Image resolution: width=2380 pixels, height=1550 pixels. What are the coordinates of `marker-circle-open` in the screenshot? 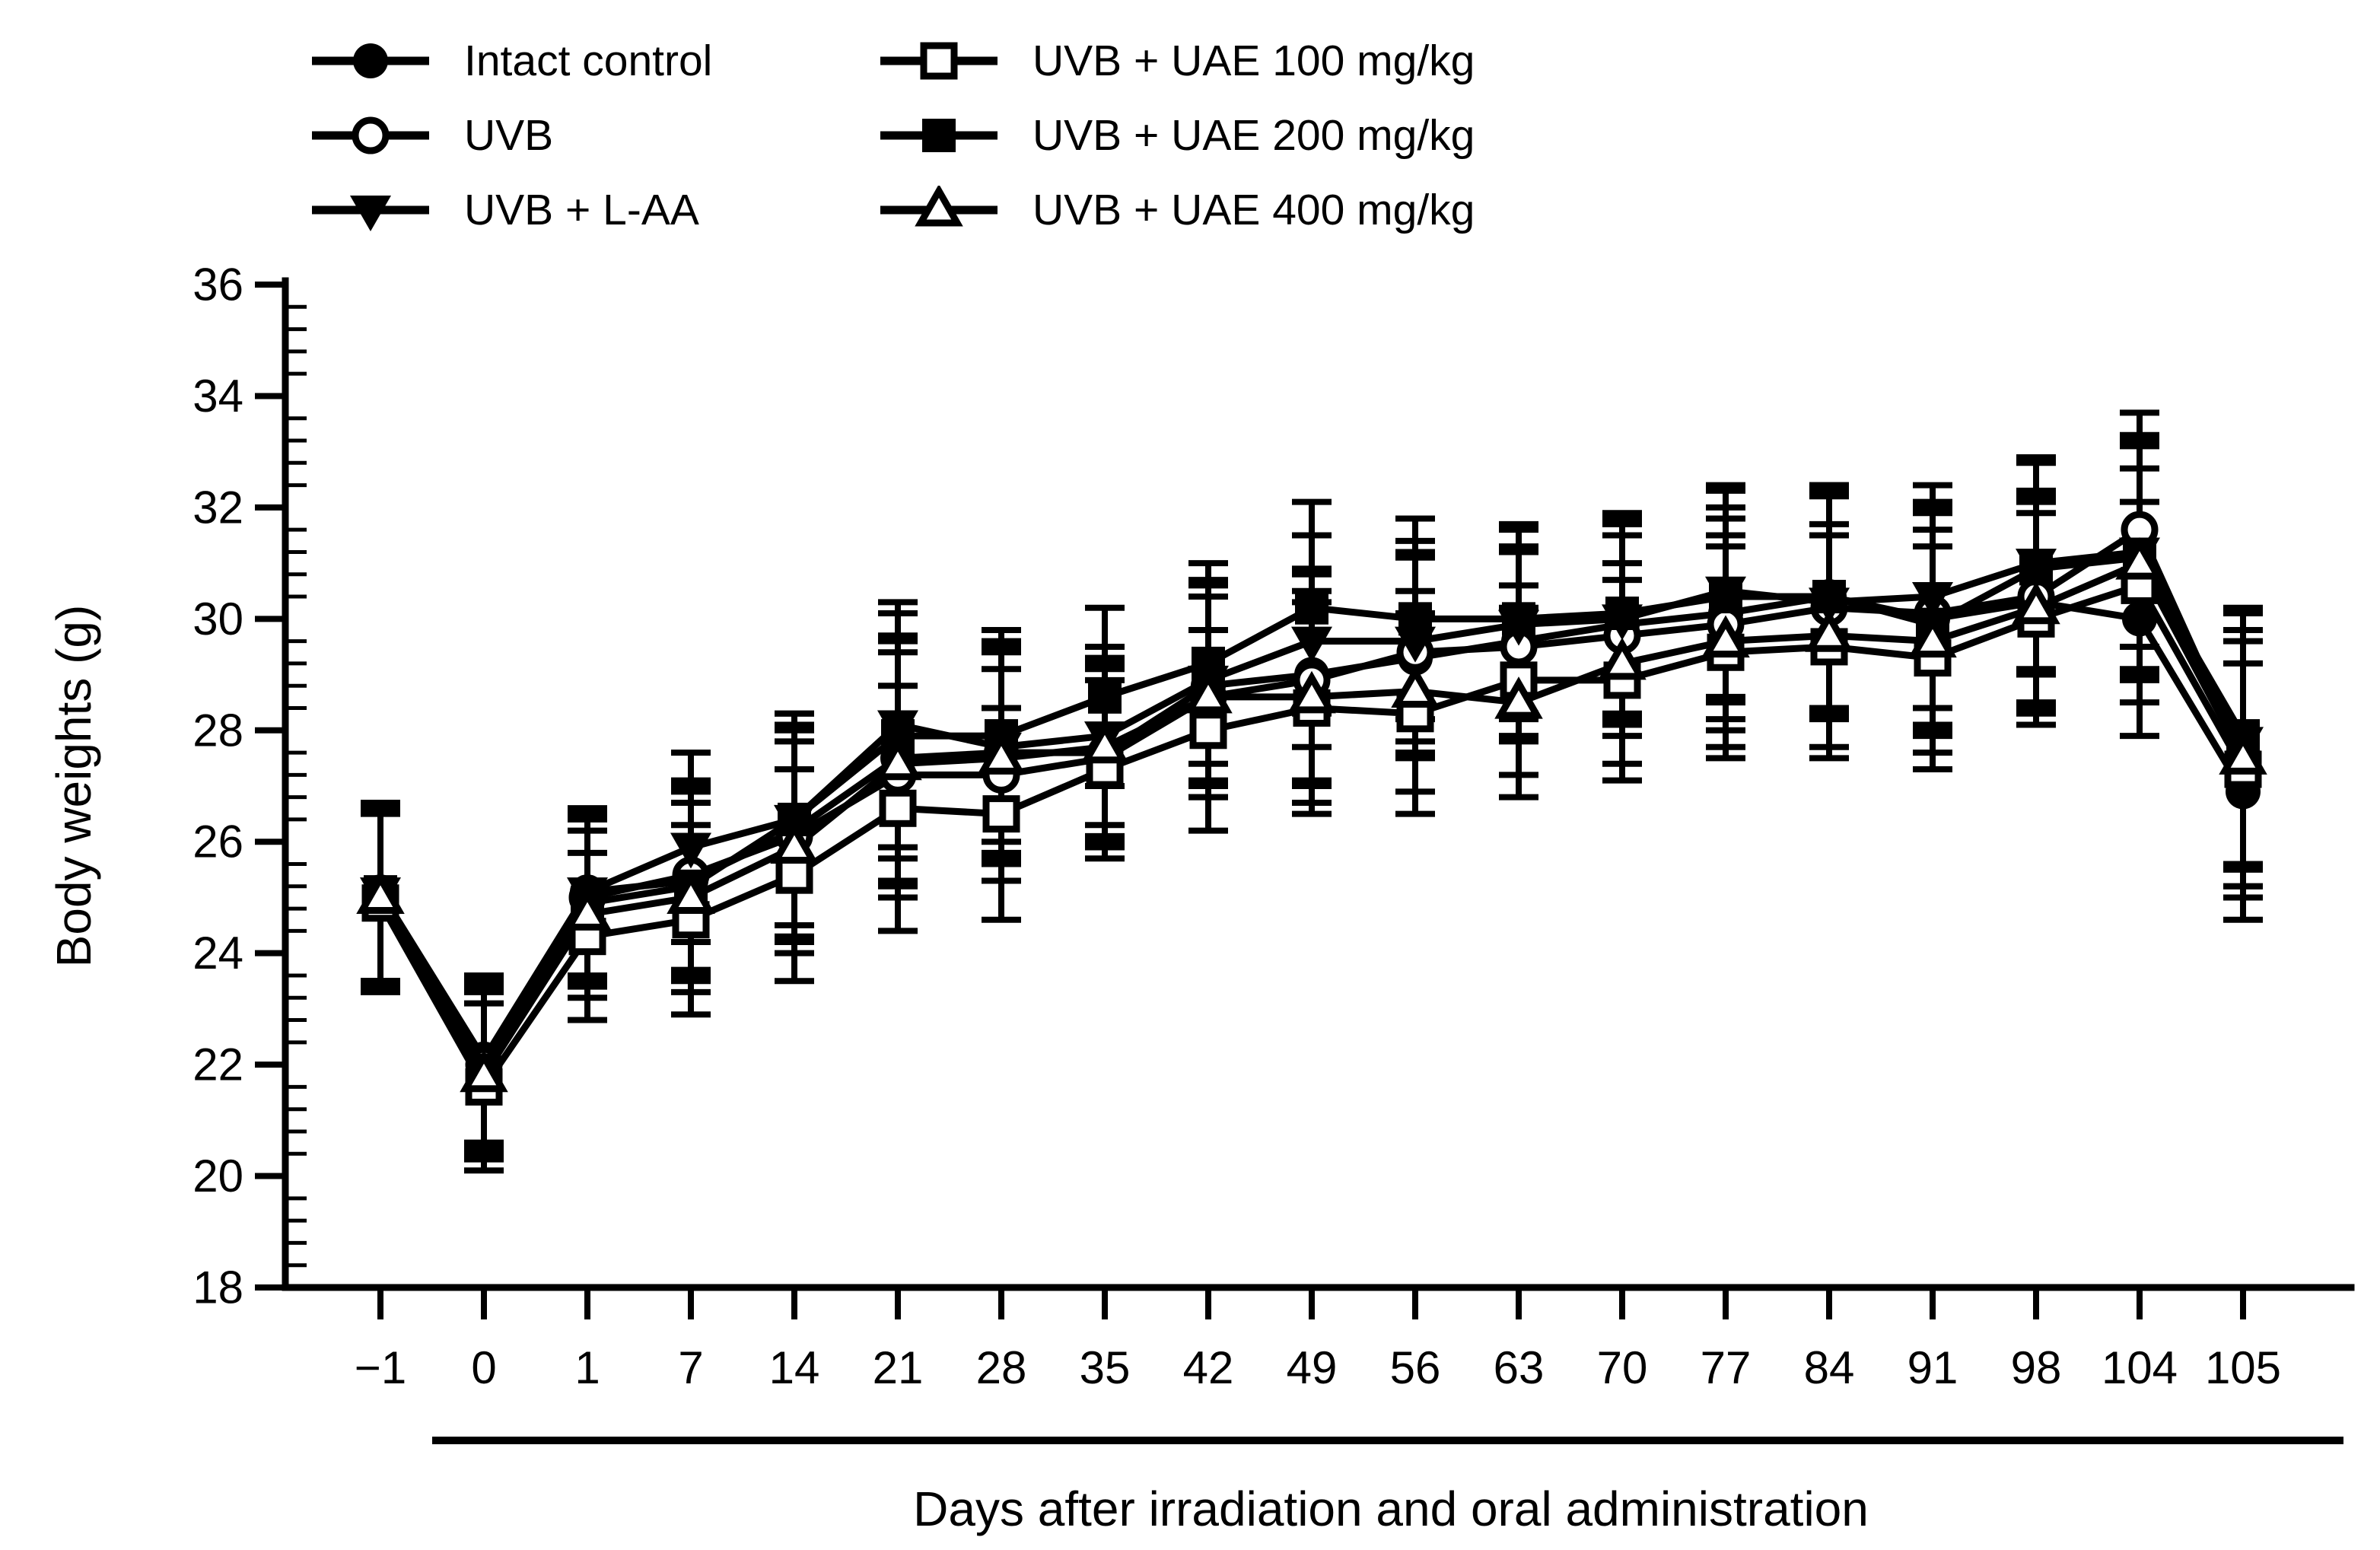 It's located at (371, 135).